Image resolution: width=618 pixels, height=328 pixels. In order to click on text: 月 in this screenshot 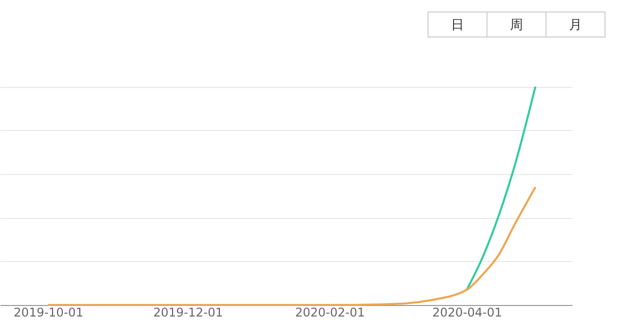, I will do `click(575, 25)`.